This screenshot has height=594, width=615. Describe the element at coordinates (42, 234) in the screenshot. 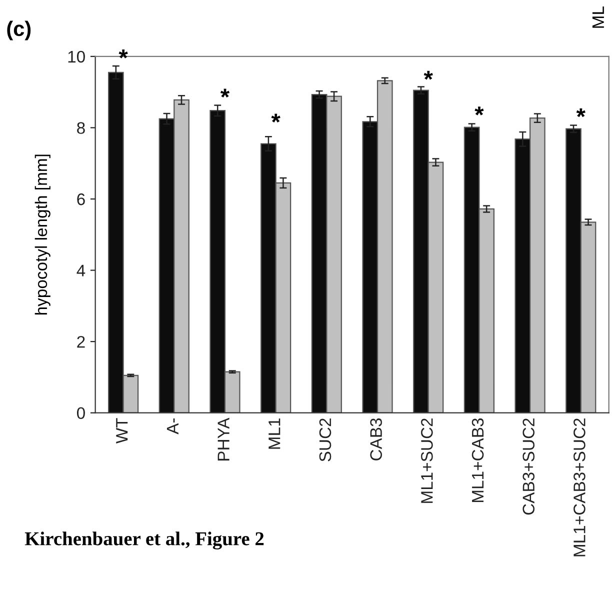

I see `y-axis-title: hypocotyl length [mm]` at that location.